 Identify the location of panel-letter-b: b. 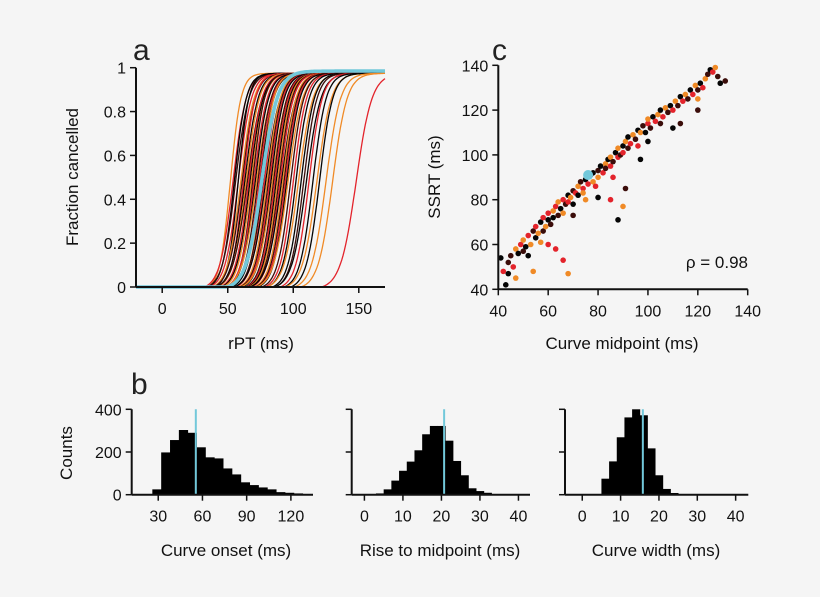
(139, 384).